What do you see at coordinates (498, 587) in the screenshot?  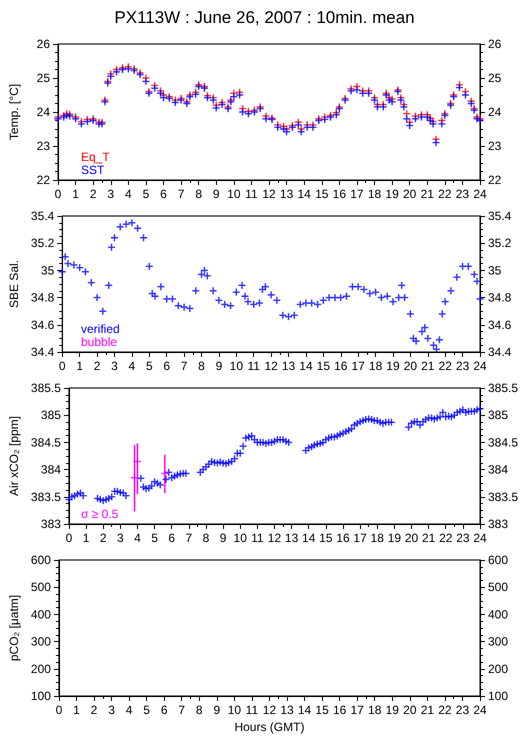 I see `y2-tick-label: 500` at bounding box center [498, 587].